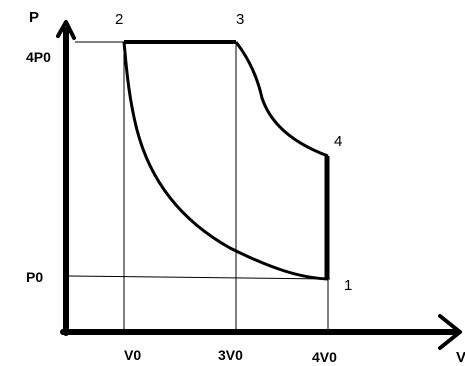 This screenshot has height=366, width=465. What do you see at coordinates (338, 141) in the screenshot?
I see `point-label-4: 4` at bounding box center [338, 141].